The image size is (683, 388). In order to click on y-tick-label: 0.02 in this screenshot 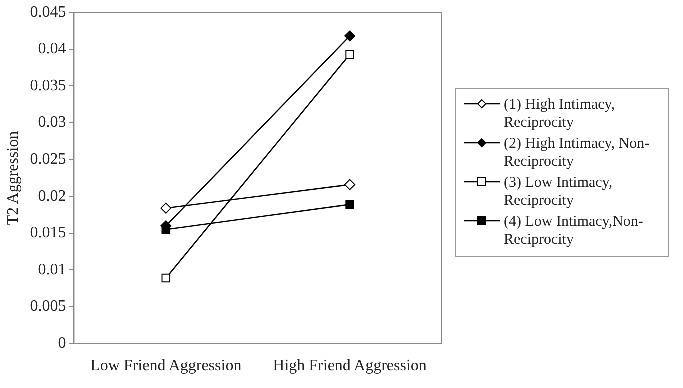, I will do `click(52, 196)`.